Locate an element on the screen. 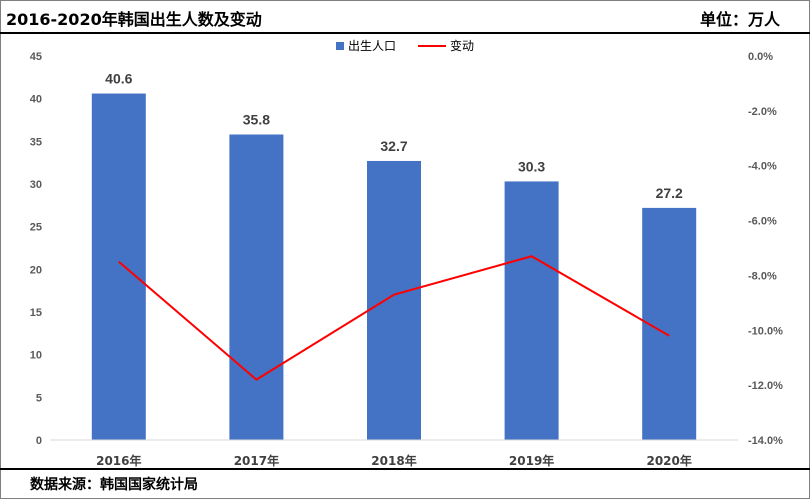 This screenshot has height=499, width=810. bar-value-label: 35.8 is located at coordinates (256, 120).